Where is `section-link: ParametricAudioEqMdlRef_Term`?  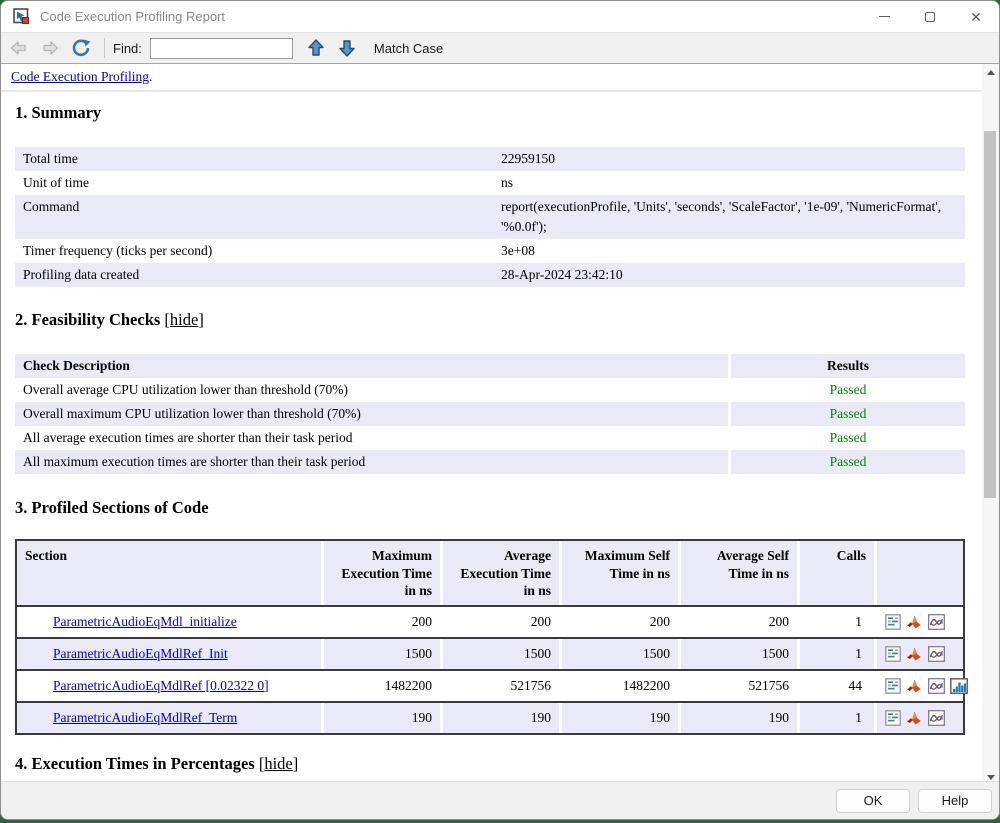 section-link: ParametricAudioEqMdlRef_Term is located at coordinates (145, 717).